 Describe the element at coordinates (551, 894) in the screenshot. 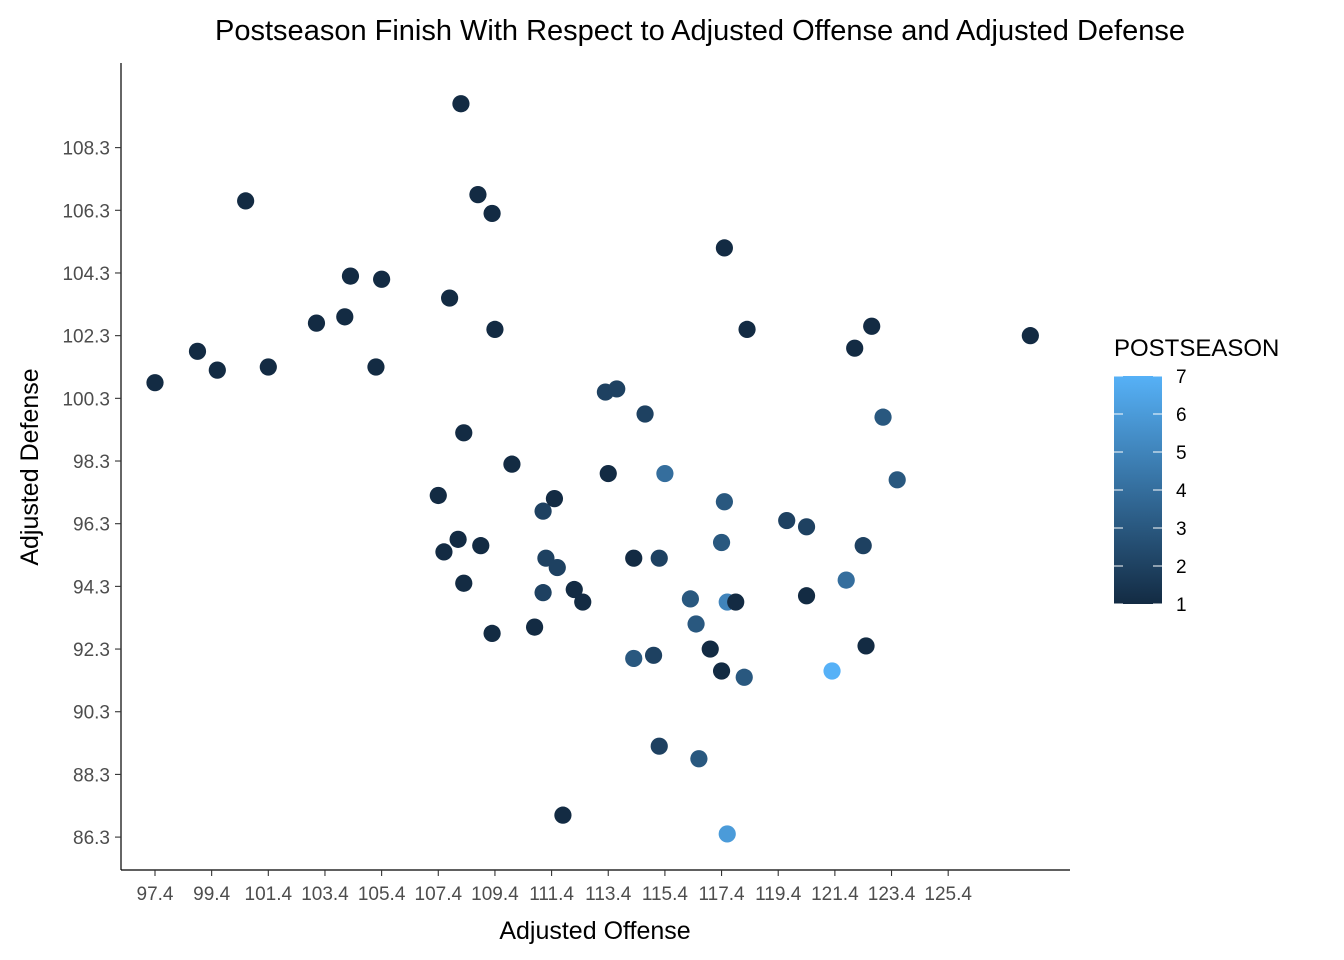

I see `x-tick-label: 111.4` at that location.